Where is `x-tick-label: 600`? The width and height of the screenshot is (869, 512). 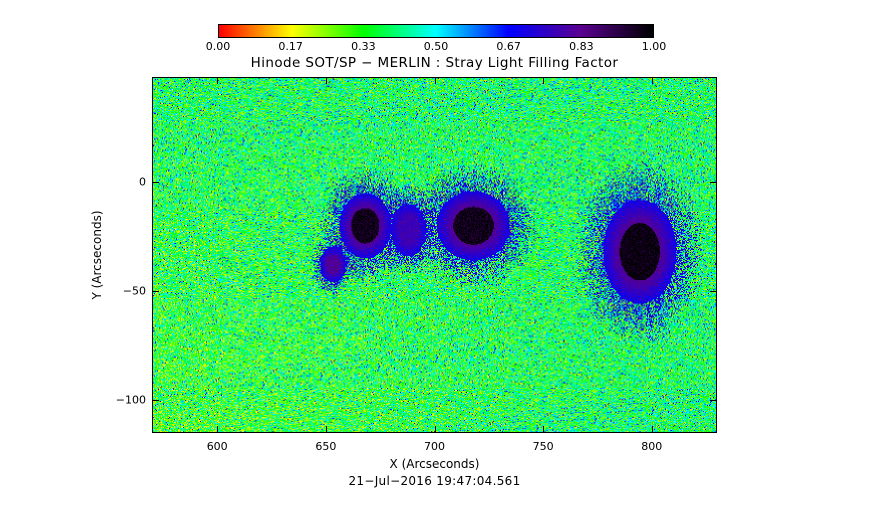
x-tick-label: 600 is located at coordinates (217, 446).